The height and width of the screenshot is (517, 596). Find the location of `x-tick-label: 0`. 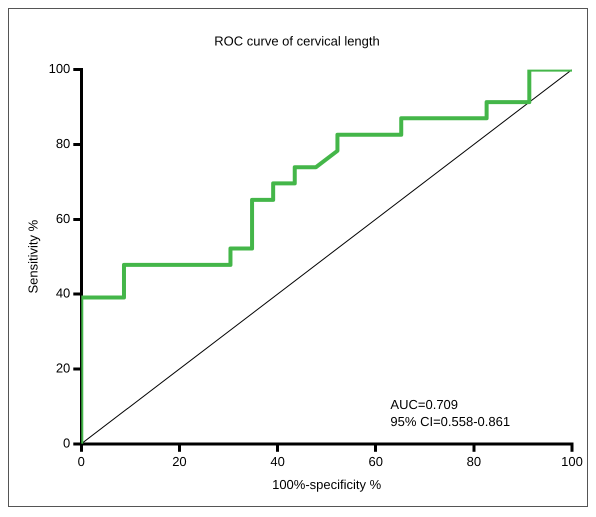

x-tick-label: 0 is located at coordinates (81, 462).